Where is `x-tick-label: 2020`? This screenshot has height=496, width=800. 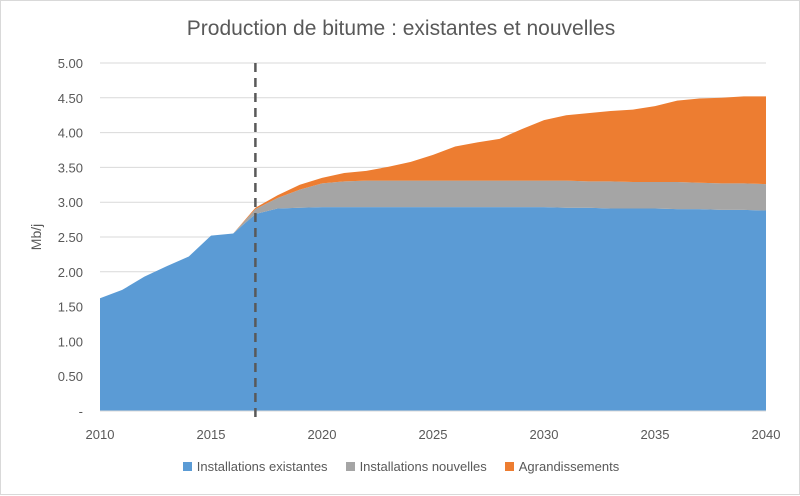
x-tick-label: 2020 is located at coordinates (322, 434).